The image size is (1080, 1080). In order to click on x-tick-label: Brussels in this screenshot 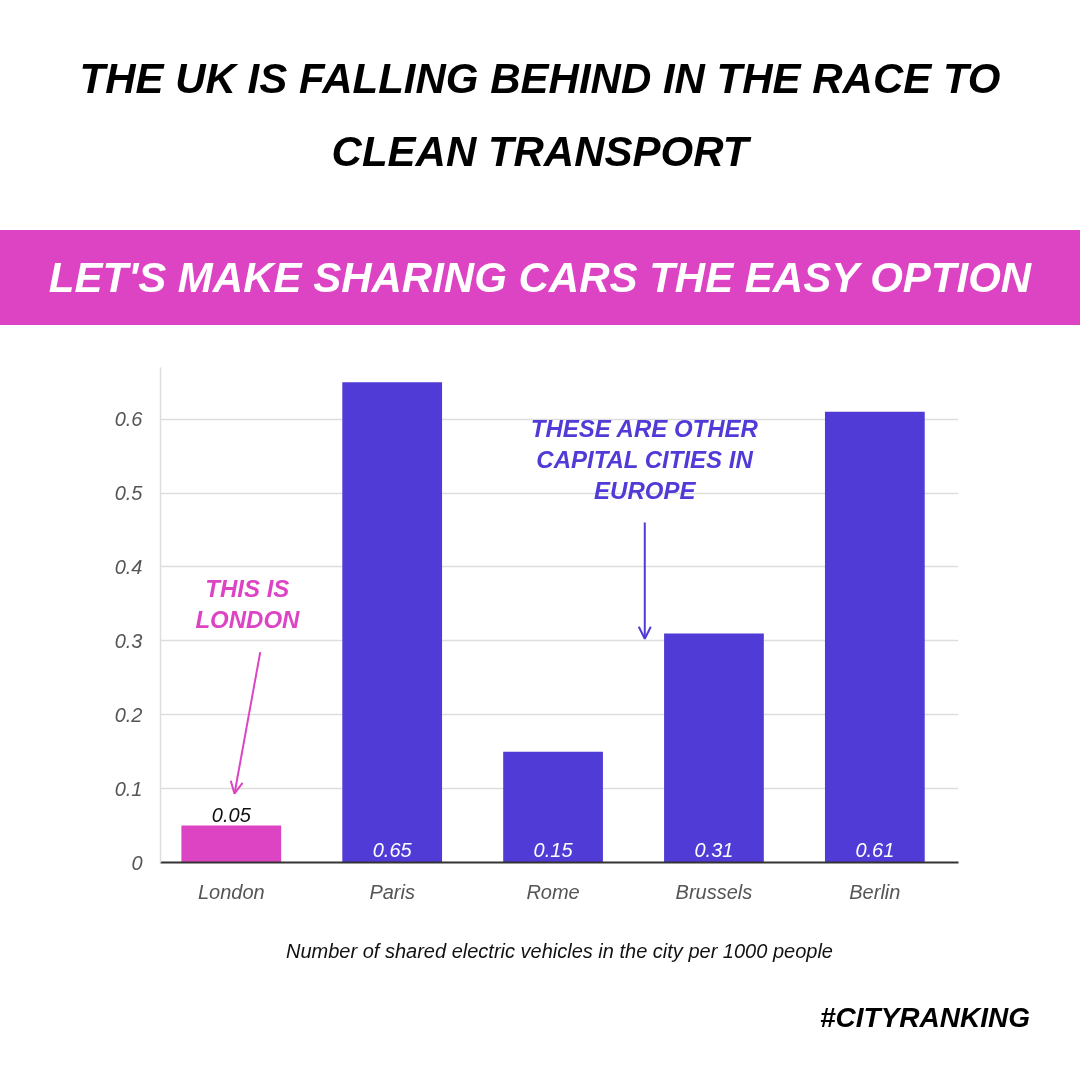, I will do `click(714, 891)`.